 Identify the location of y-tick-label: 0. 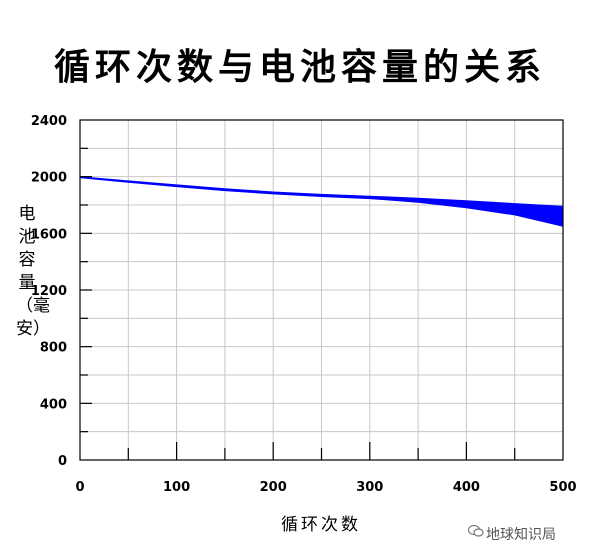
(62, 461).